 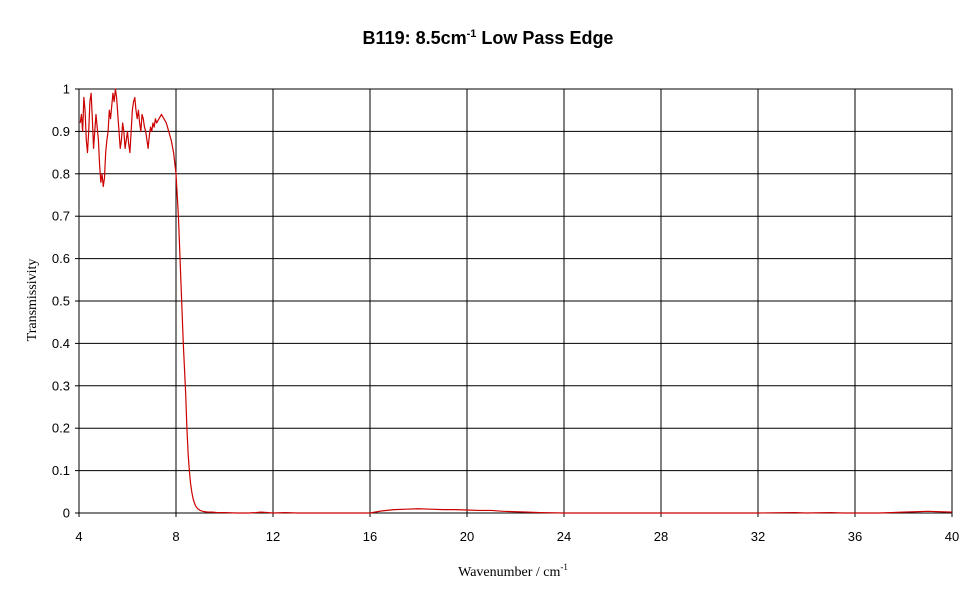 What do you see at coordinates (61, 428) in the screenshot?
I see `y-tick-label: 0.2` at bounding box center [61, 428].